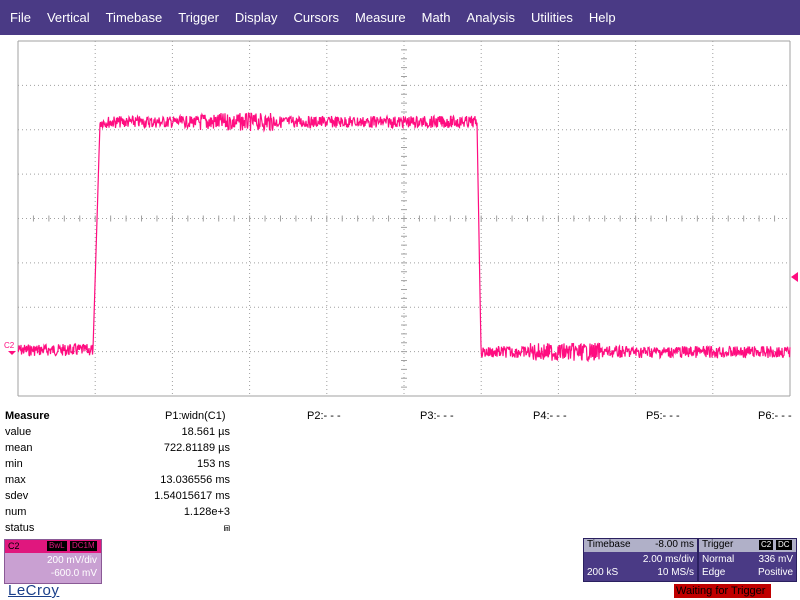 This screenshot has height=600, width=800. What do you see at coordinates (400, 512) in the screenshot?
I see `measure-row-num: num 1.128e+3` at bounding box center [400, 512].